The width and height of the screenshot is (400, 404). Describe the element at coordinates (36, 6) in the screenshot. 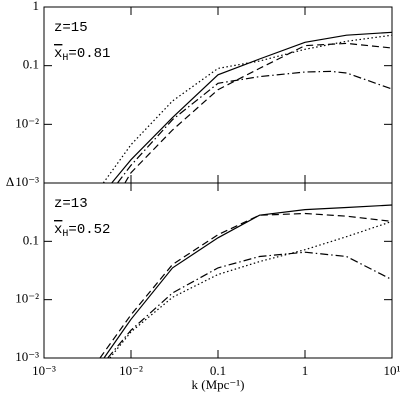

I see `y-tick-label: 1` at that location.